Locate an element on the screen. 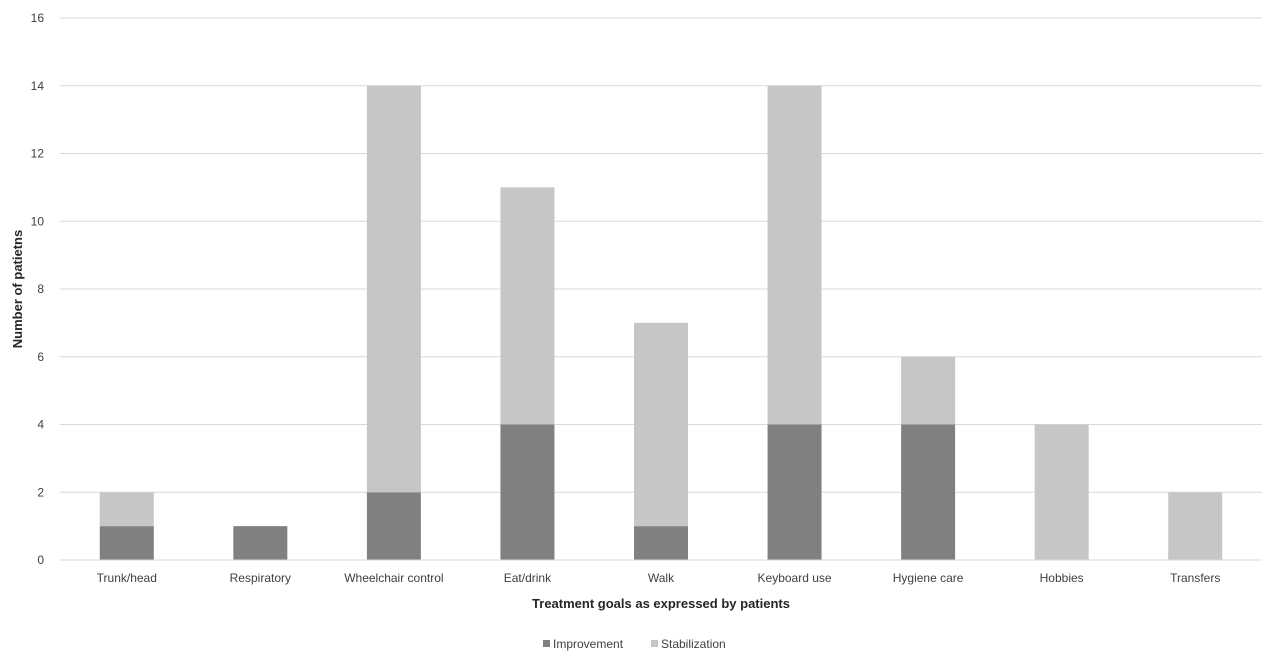 Image resolution: width=1262 pixels, height=651 pixels. legend: Improvement Stabilization is located at coordinates (634, 644).